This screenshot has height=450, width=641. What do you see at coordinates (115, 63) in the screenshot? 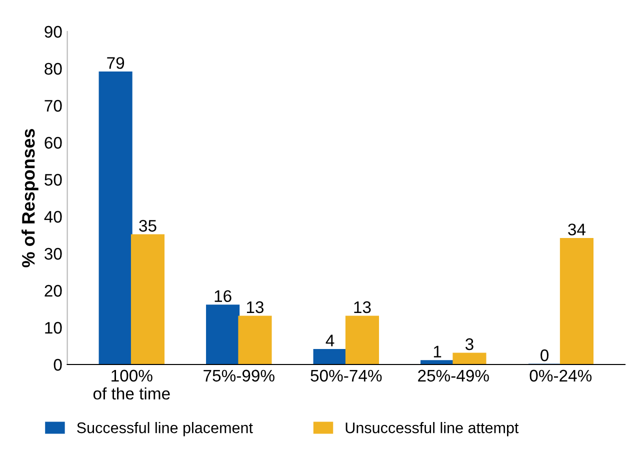
I see `data-label: 79` at bounding box center [115, 63].